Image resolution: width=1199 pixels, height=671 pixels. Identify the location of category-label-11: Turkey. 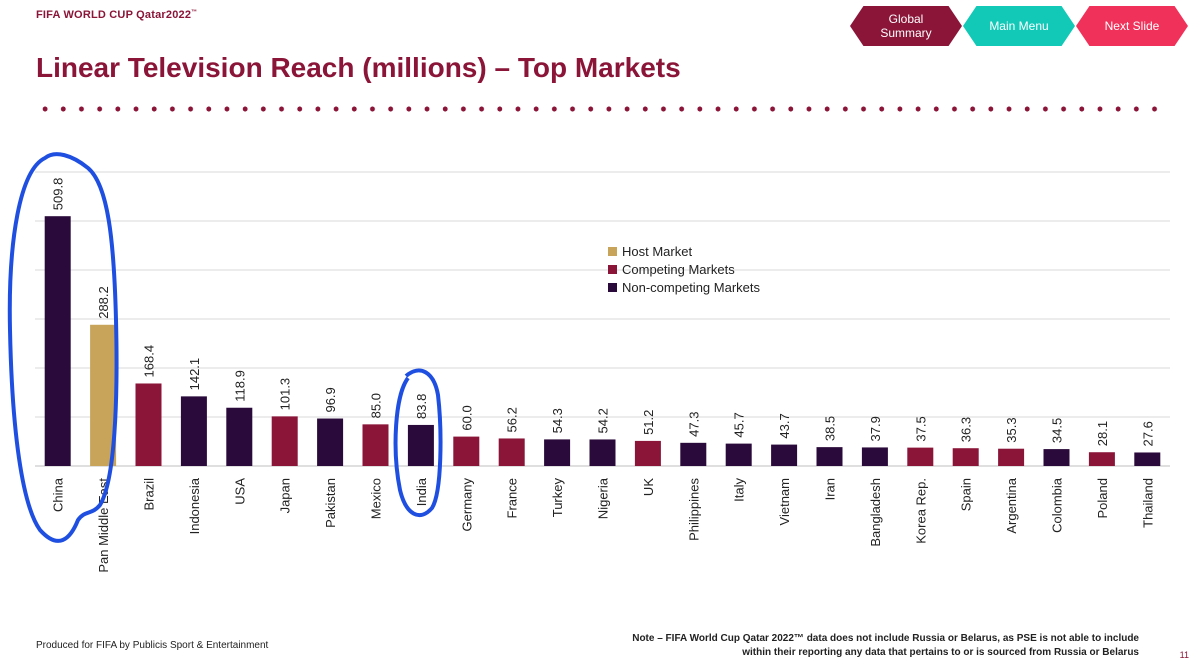
(557, 498).